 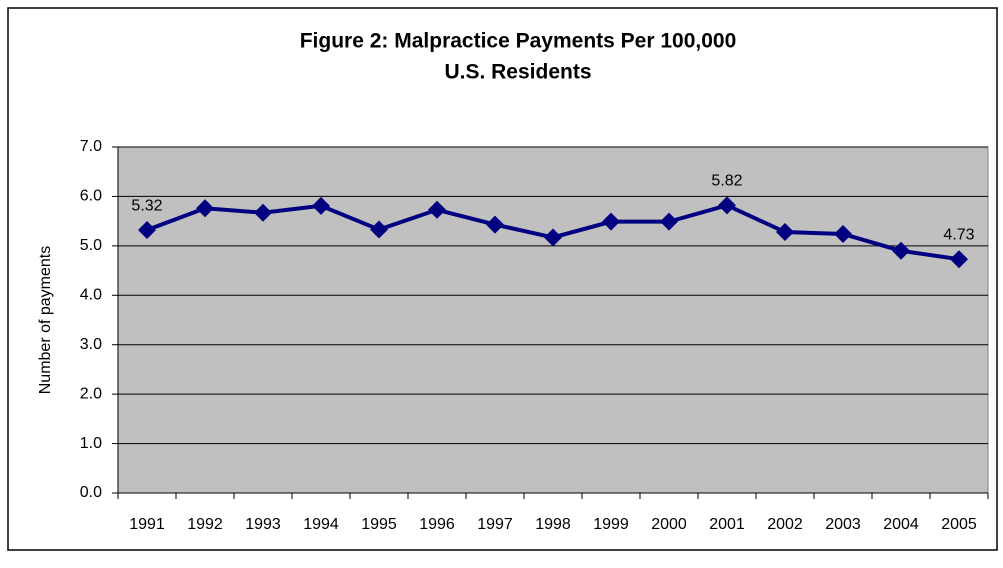 I want to click on chart-title: U.S. Residents, so click(x=517, y=72).